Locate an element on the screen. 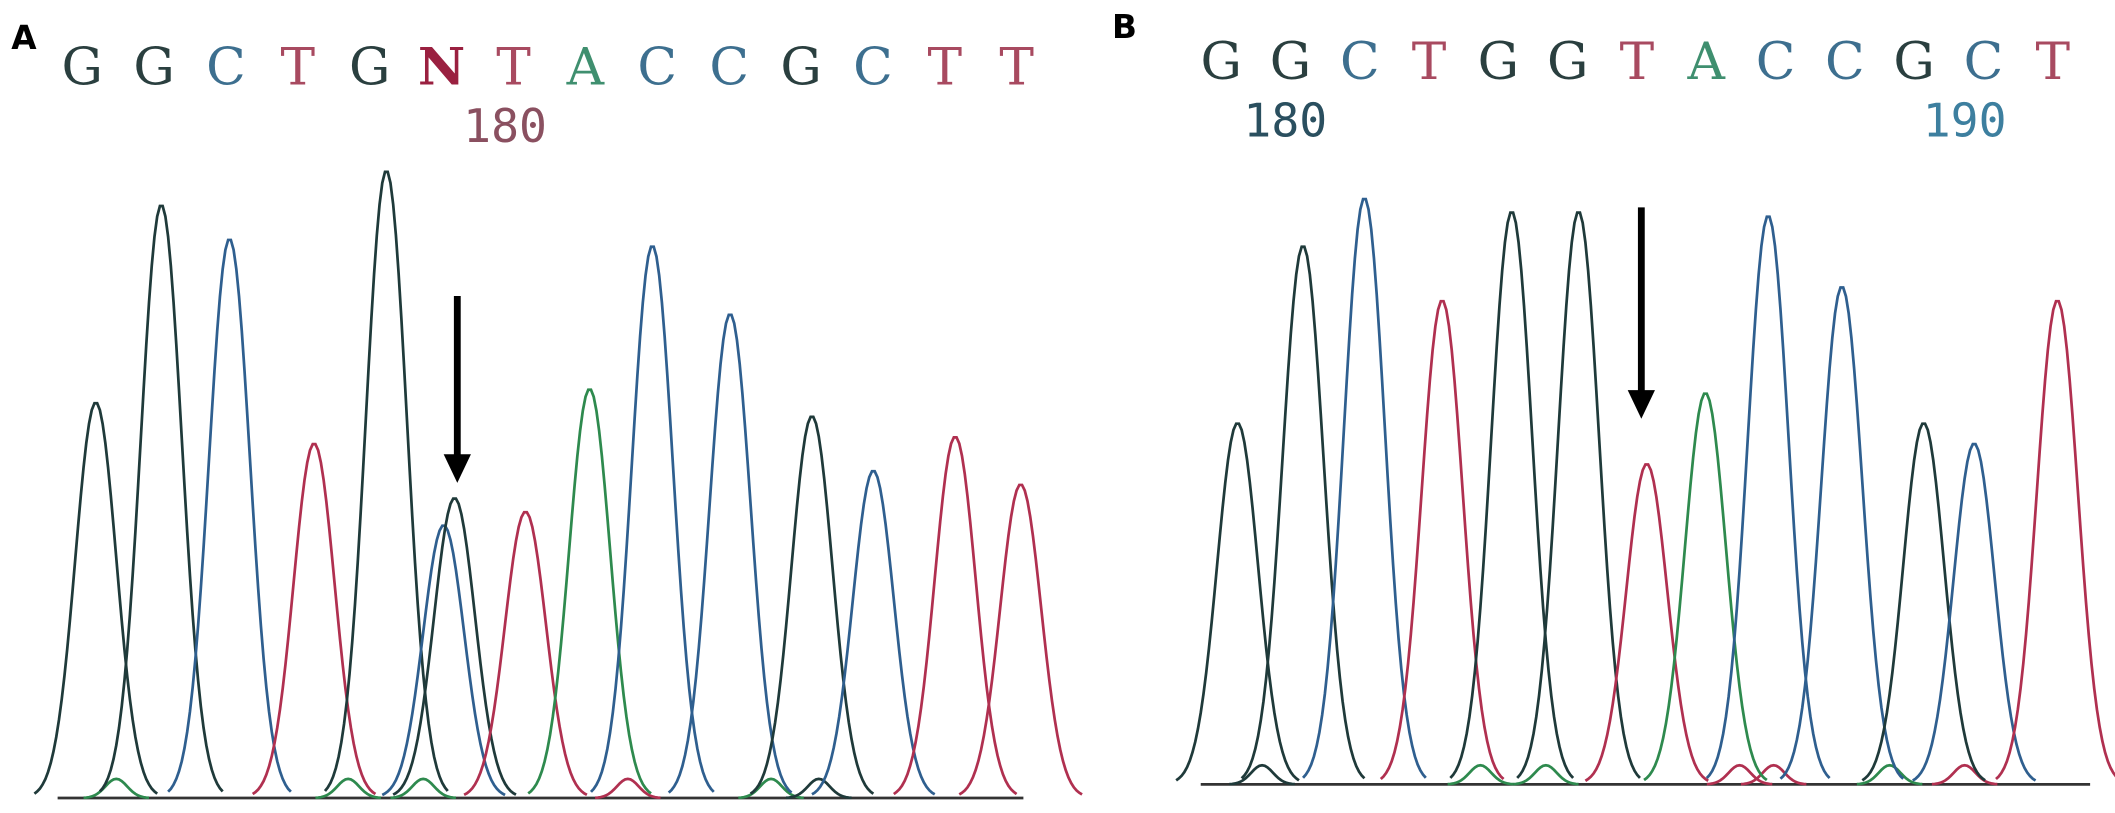 The height and width of the screenshot is (813, 2115). position-number: 190 is located at coordinates (1965, 120).